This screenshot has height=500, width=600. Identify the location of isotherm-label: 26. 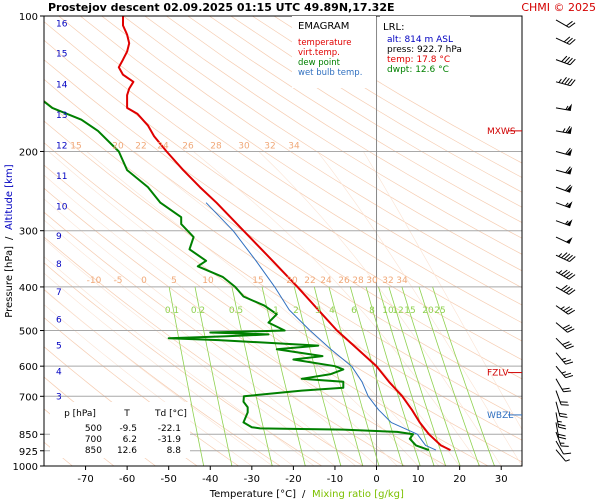
(344, 281).